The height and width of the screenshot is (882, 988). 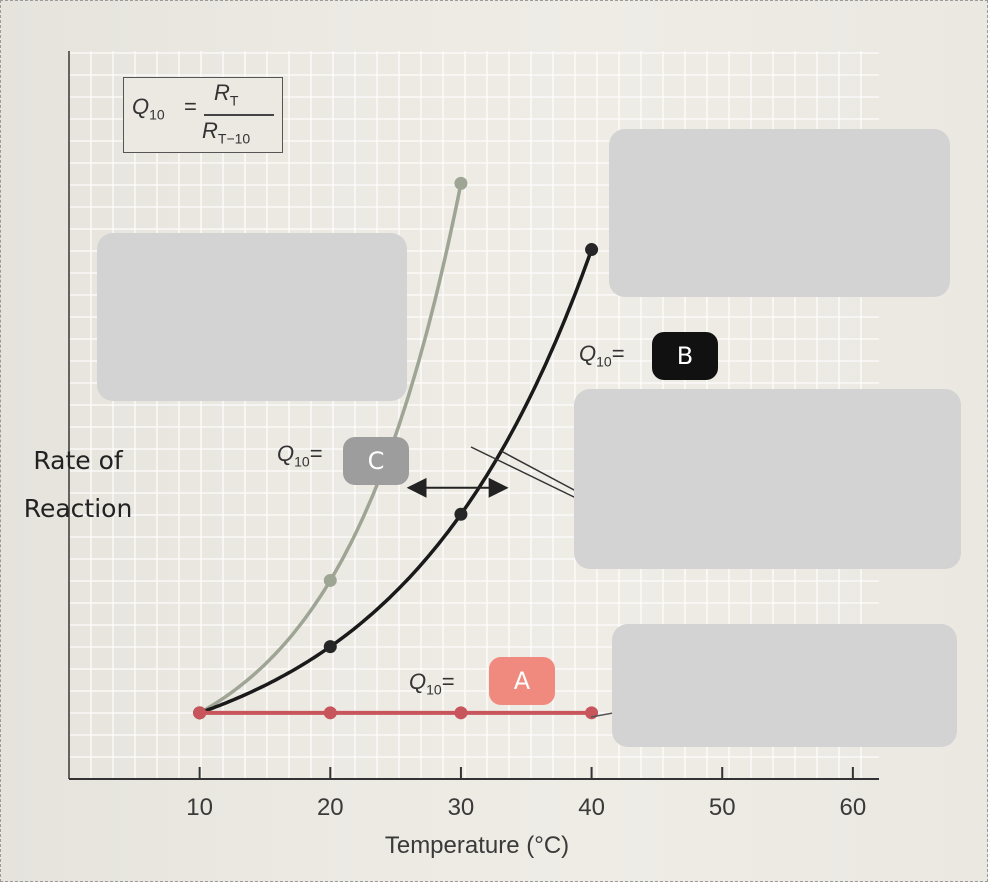 What do you see at coordinates (78, 484) in the screenshot?
I see `y-axis-label: Rate of Reaction` at bounding box center [78, 484].